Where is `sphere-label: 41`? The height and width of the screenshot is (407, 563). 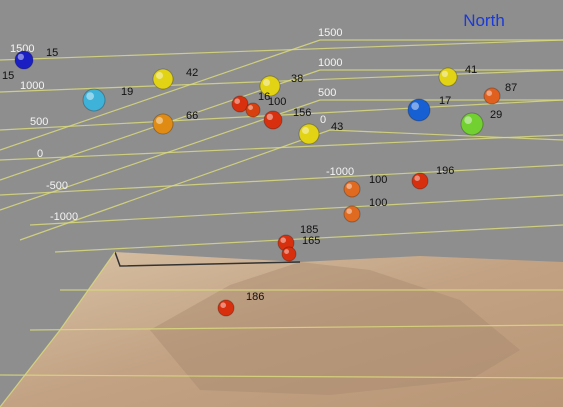 sphere-label: 41 is located at coordinates (471, 70).